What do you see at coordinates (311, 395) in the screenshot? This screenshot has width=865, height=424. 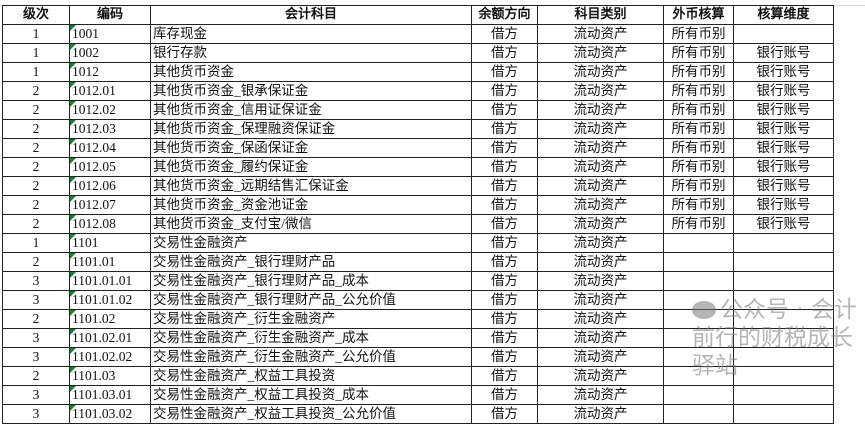 I see `cell-account-name: 交易性金融资产_权益工具投资_成本` at bounding box center [311, 395].